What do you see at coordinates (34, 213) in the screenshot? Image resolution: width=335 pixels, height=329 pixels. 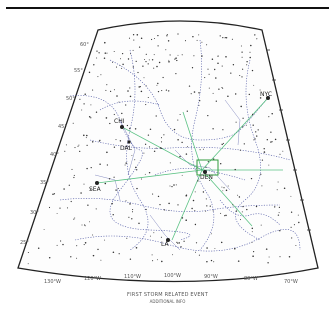 I see `svg-text: 30°` at bounding box center [34, 213].